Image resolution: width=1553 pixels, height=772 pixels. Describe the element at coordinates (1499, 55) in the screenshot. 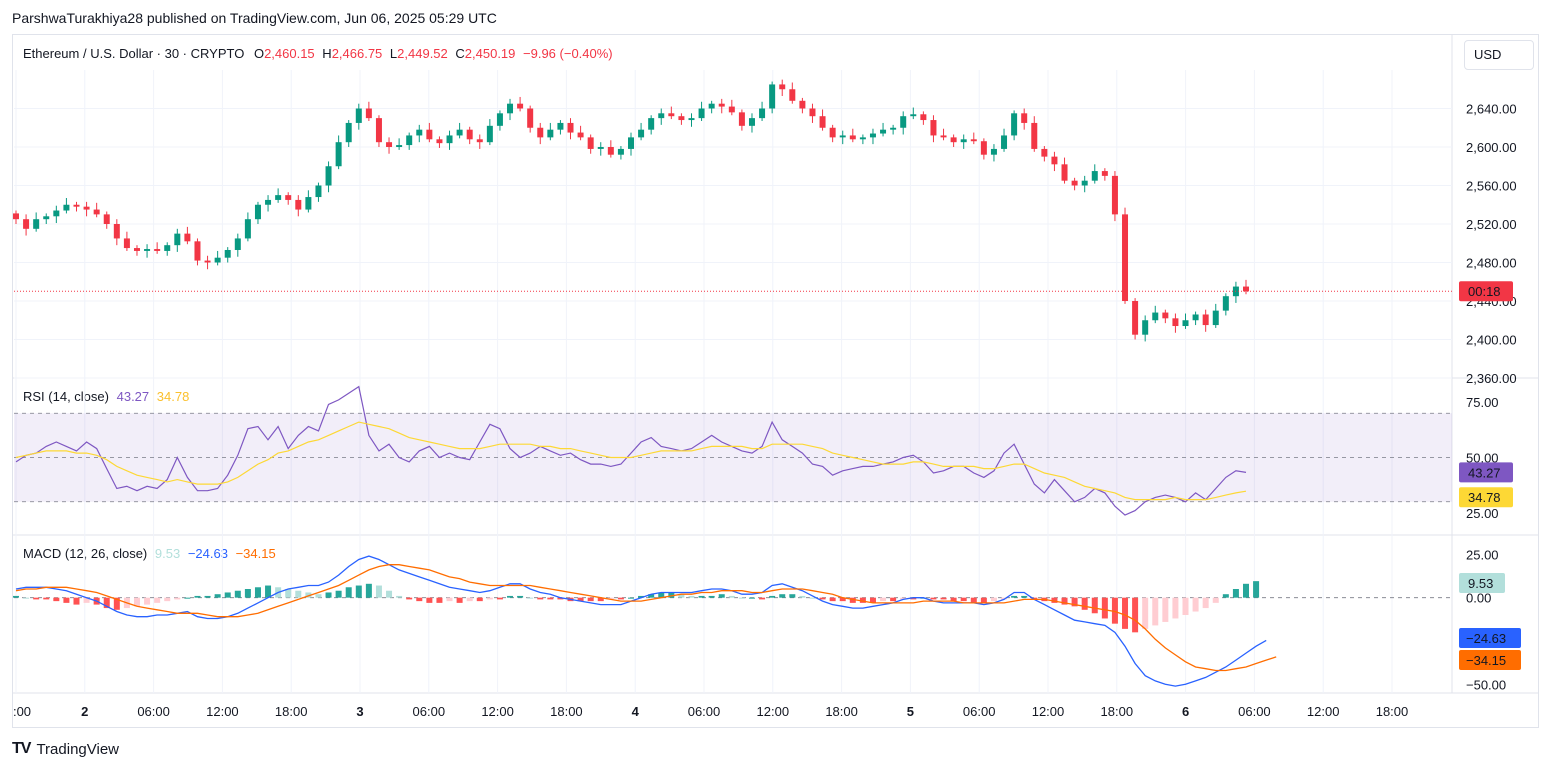

I see `currency-button: USD` at that location.